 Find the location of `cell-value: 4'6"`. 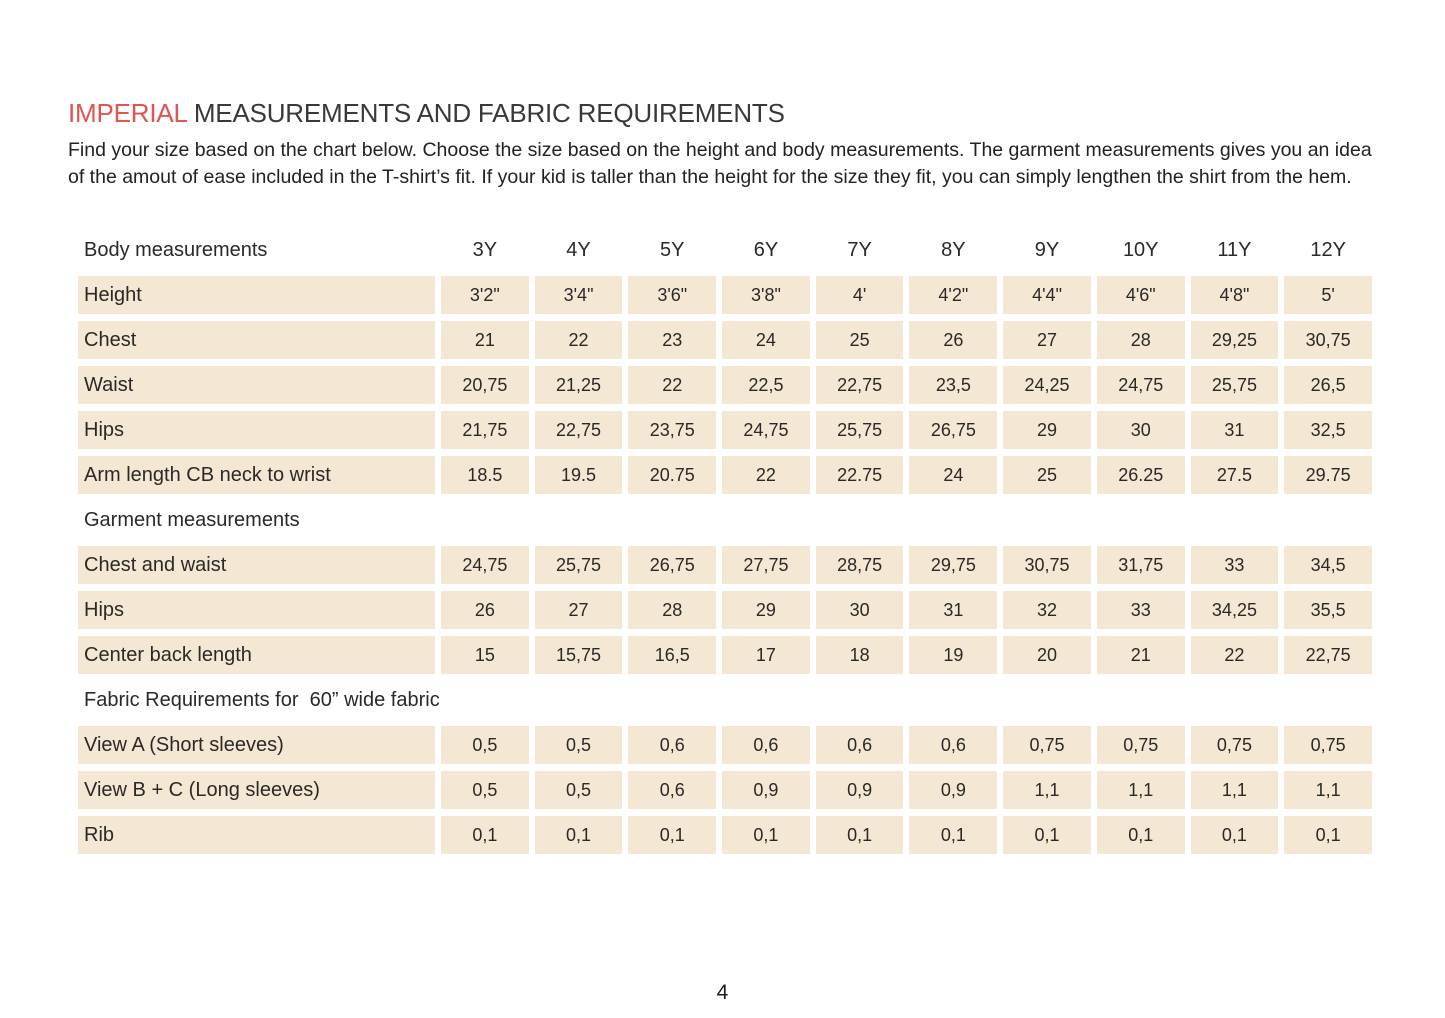

cell-value: 4'6" is located at coordinates (1140, 295).